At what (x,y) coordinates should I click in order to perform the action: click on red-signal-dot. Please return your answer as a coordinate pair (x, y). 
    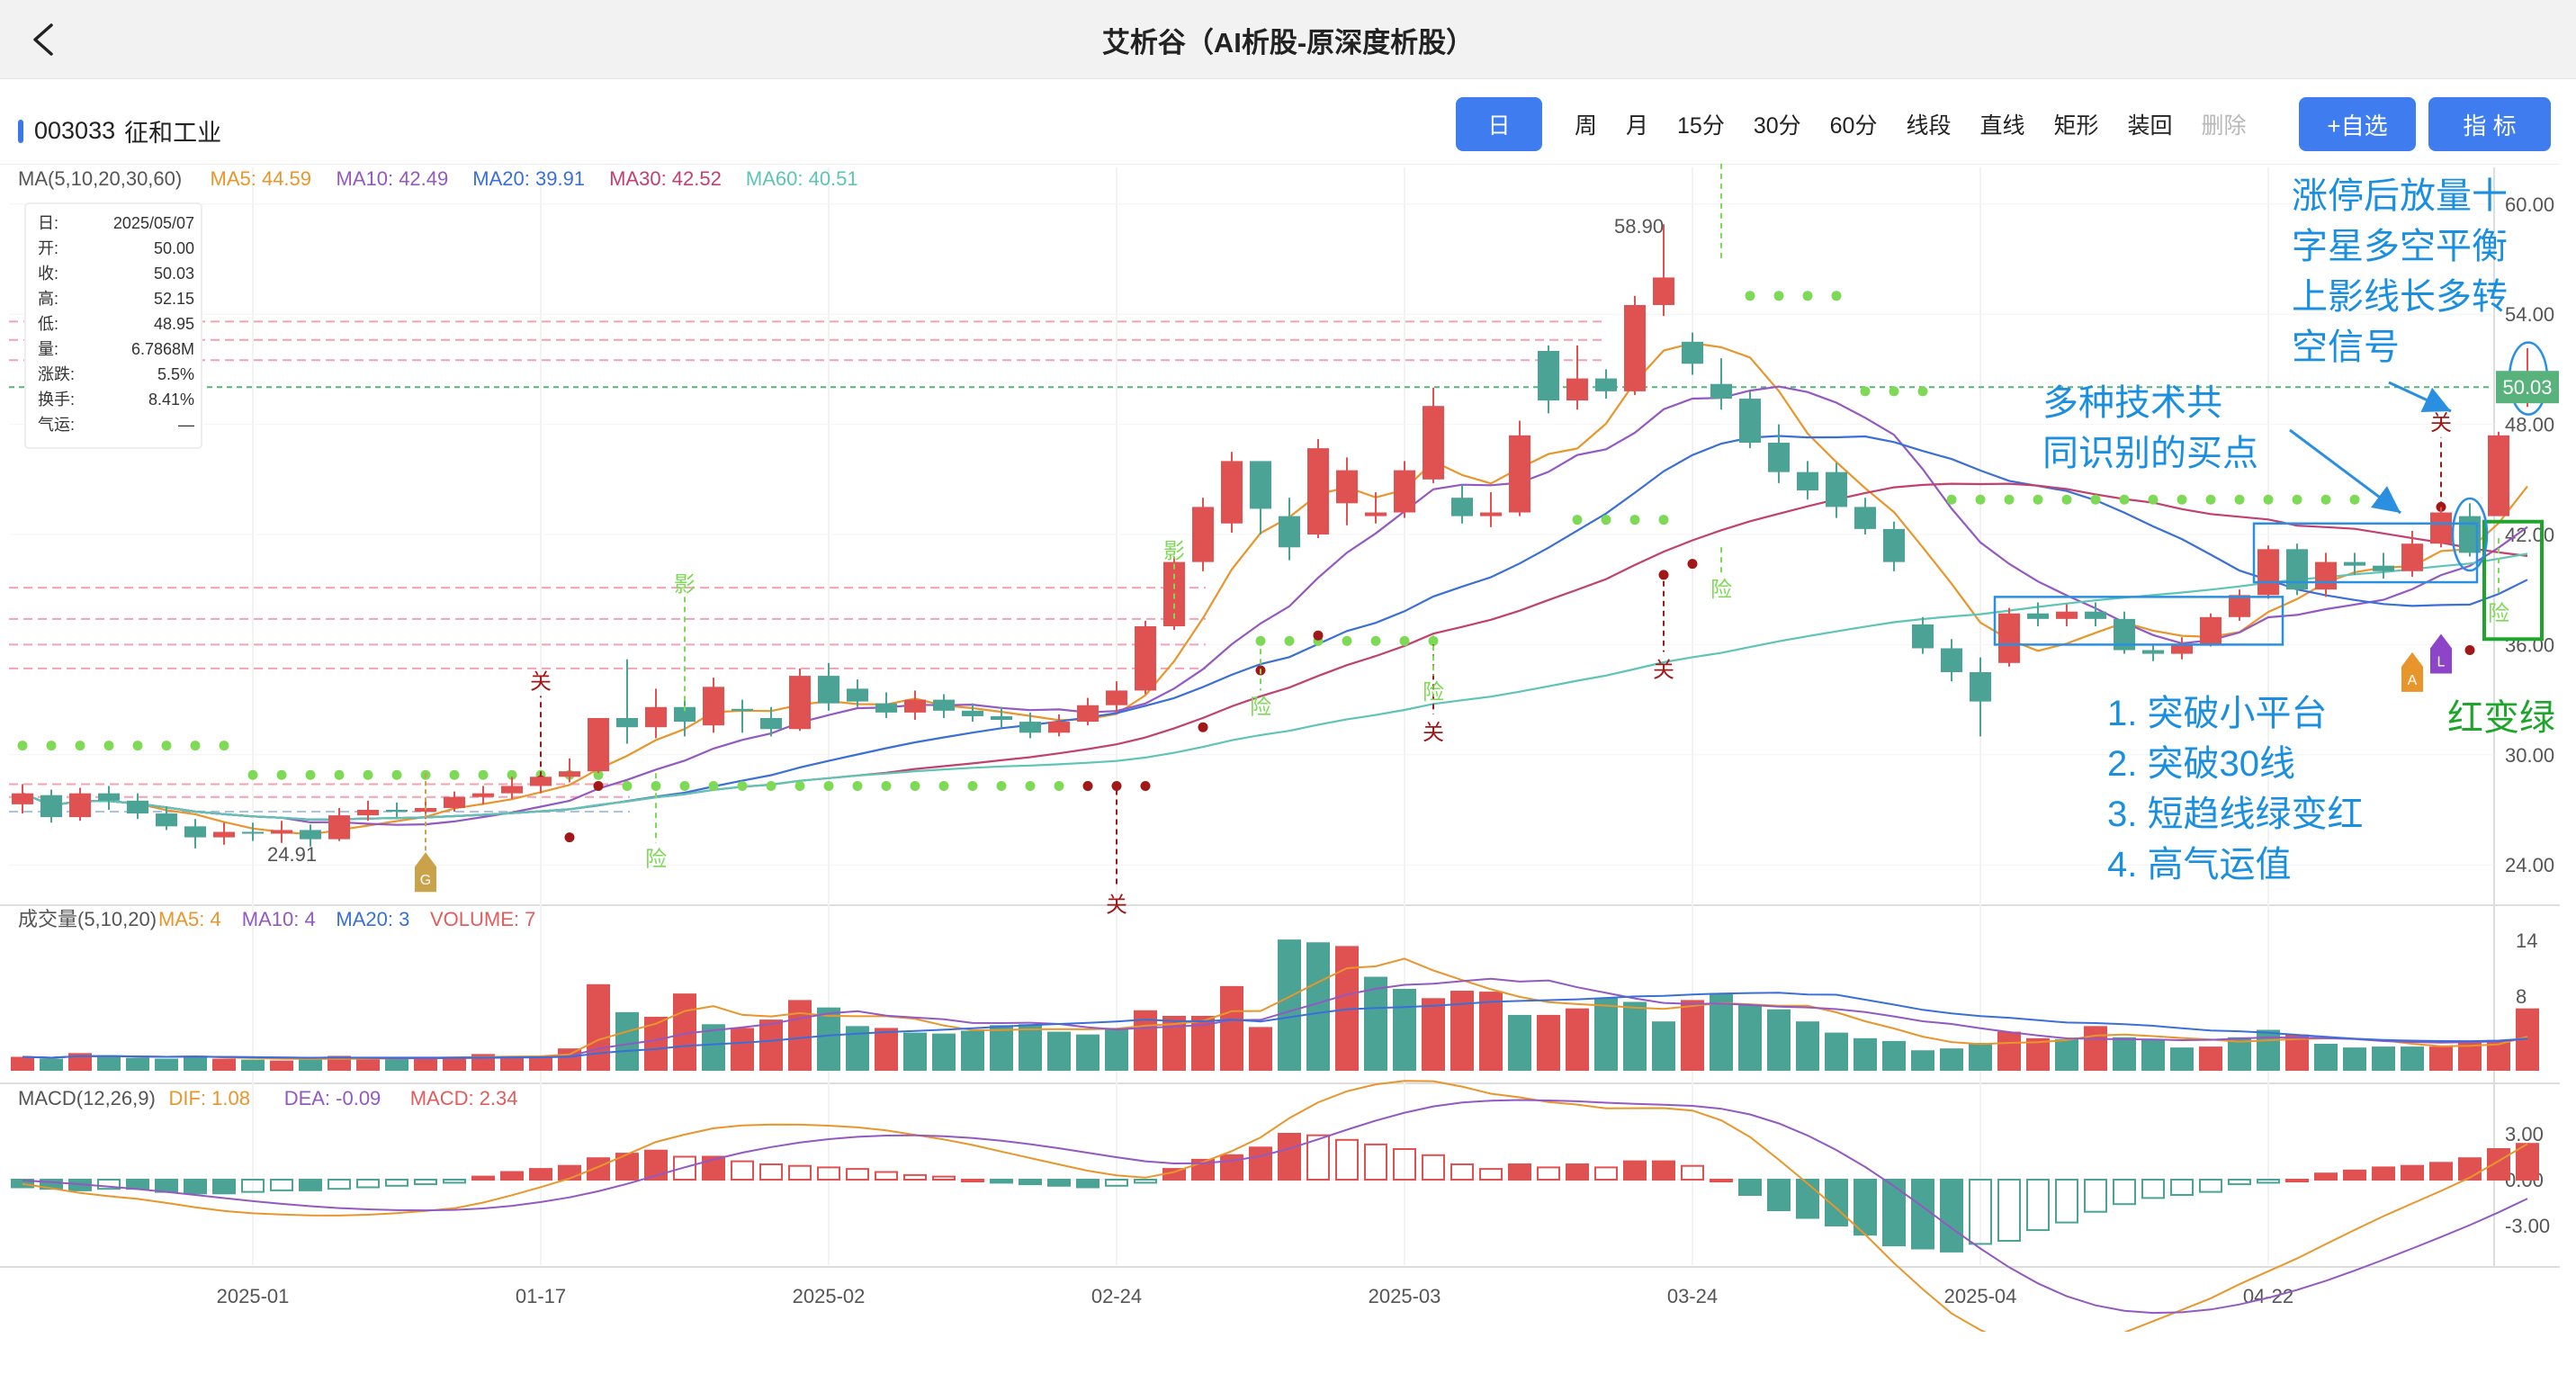
    Looking at the image, I should click on (1693, 565).